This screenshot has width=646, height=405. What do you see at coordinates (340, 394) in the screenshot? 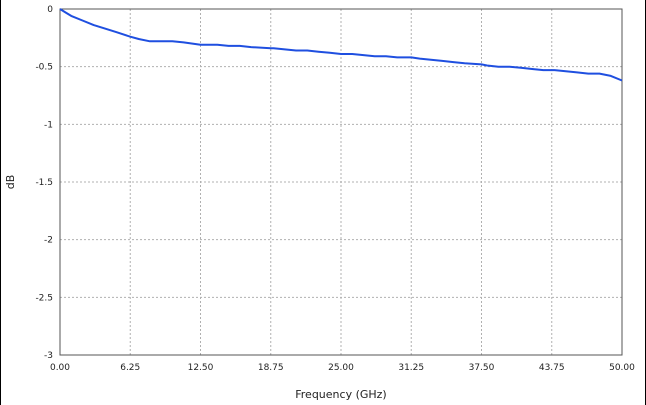
I see `x-axis-label: Frequency (GHz)` at bounding box center [340, 394].